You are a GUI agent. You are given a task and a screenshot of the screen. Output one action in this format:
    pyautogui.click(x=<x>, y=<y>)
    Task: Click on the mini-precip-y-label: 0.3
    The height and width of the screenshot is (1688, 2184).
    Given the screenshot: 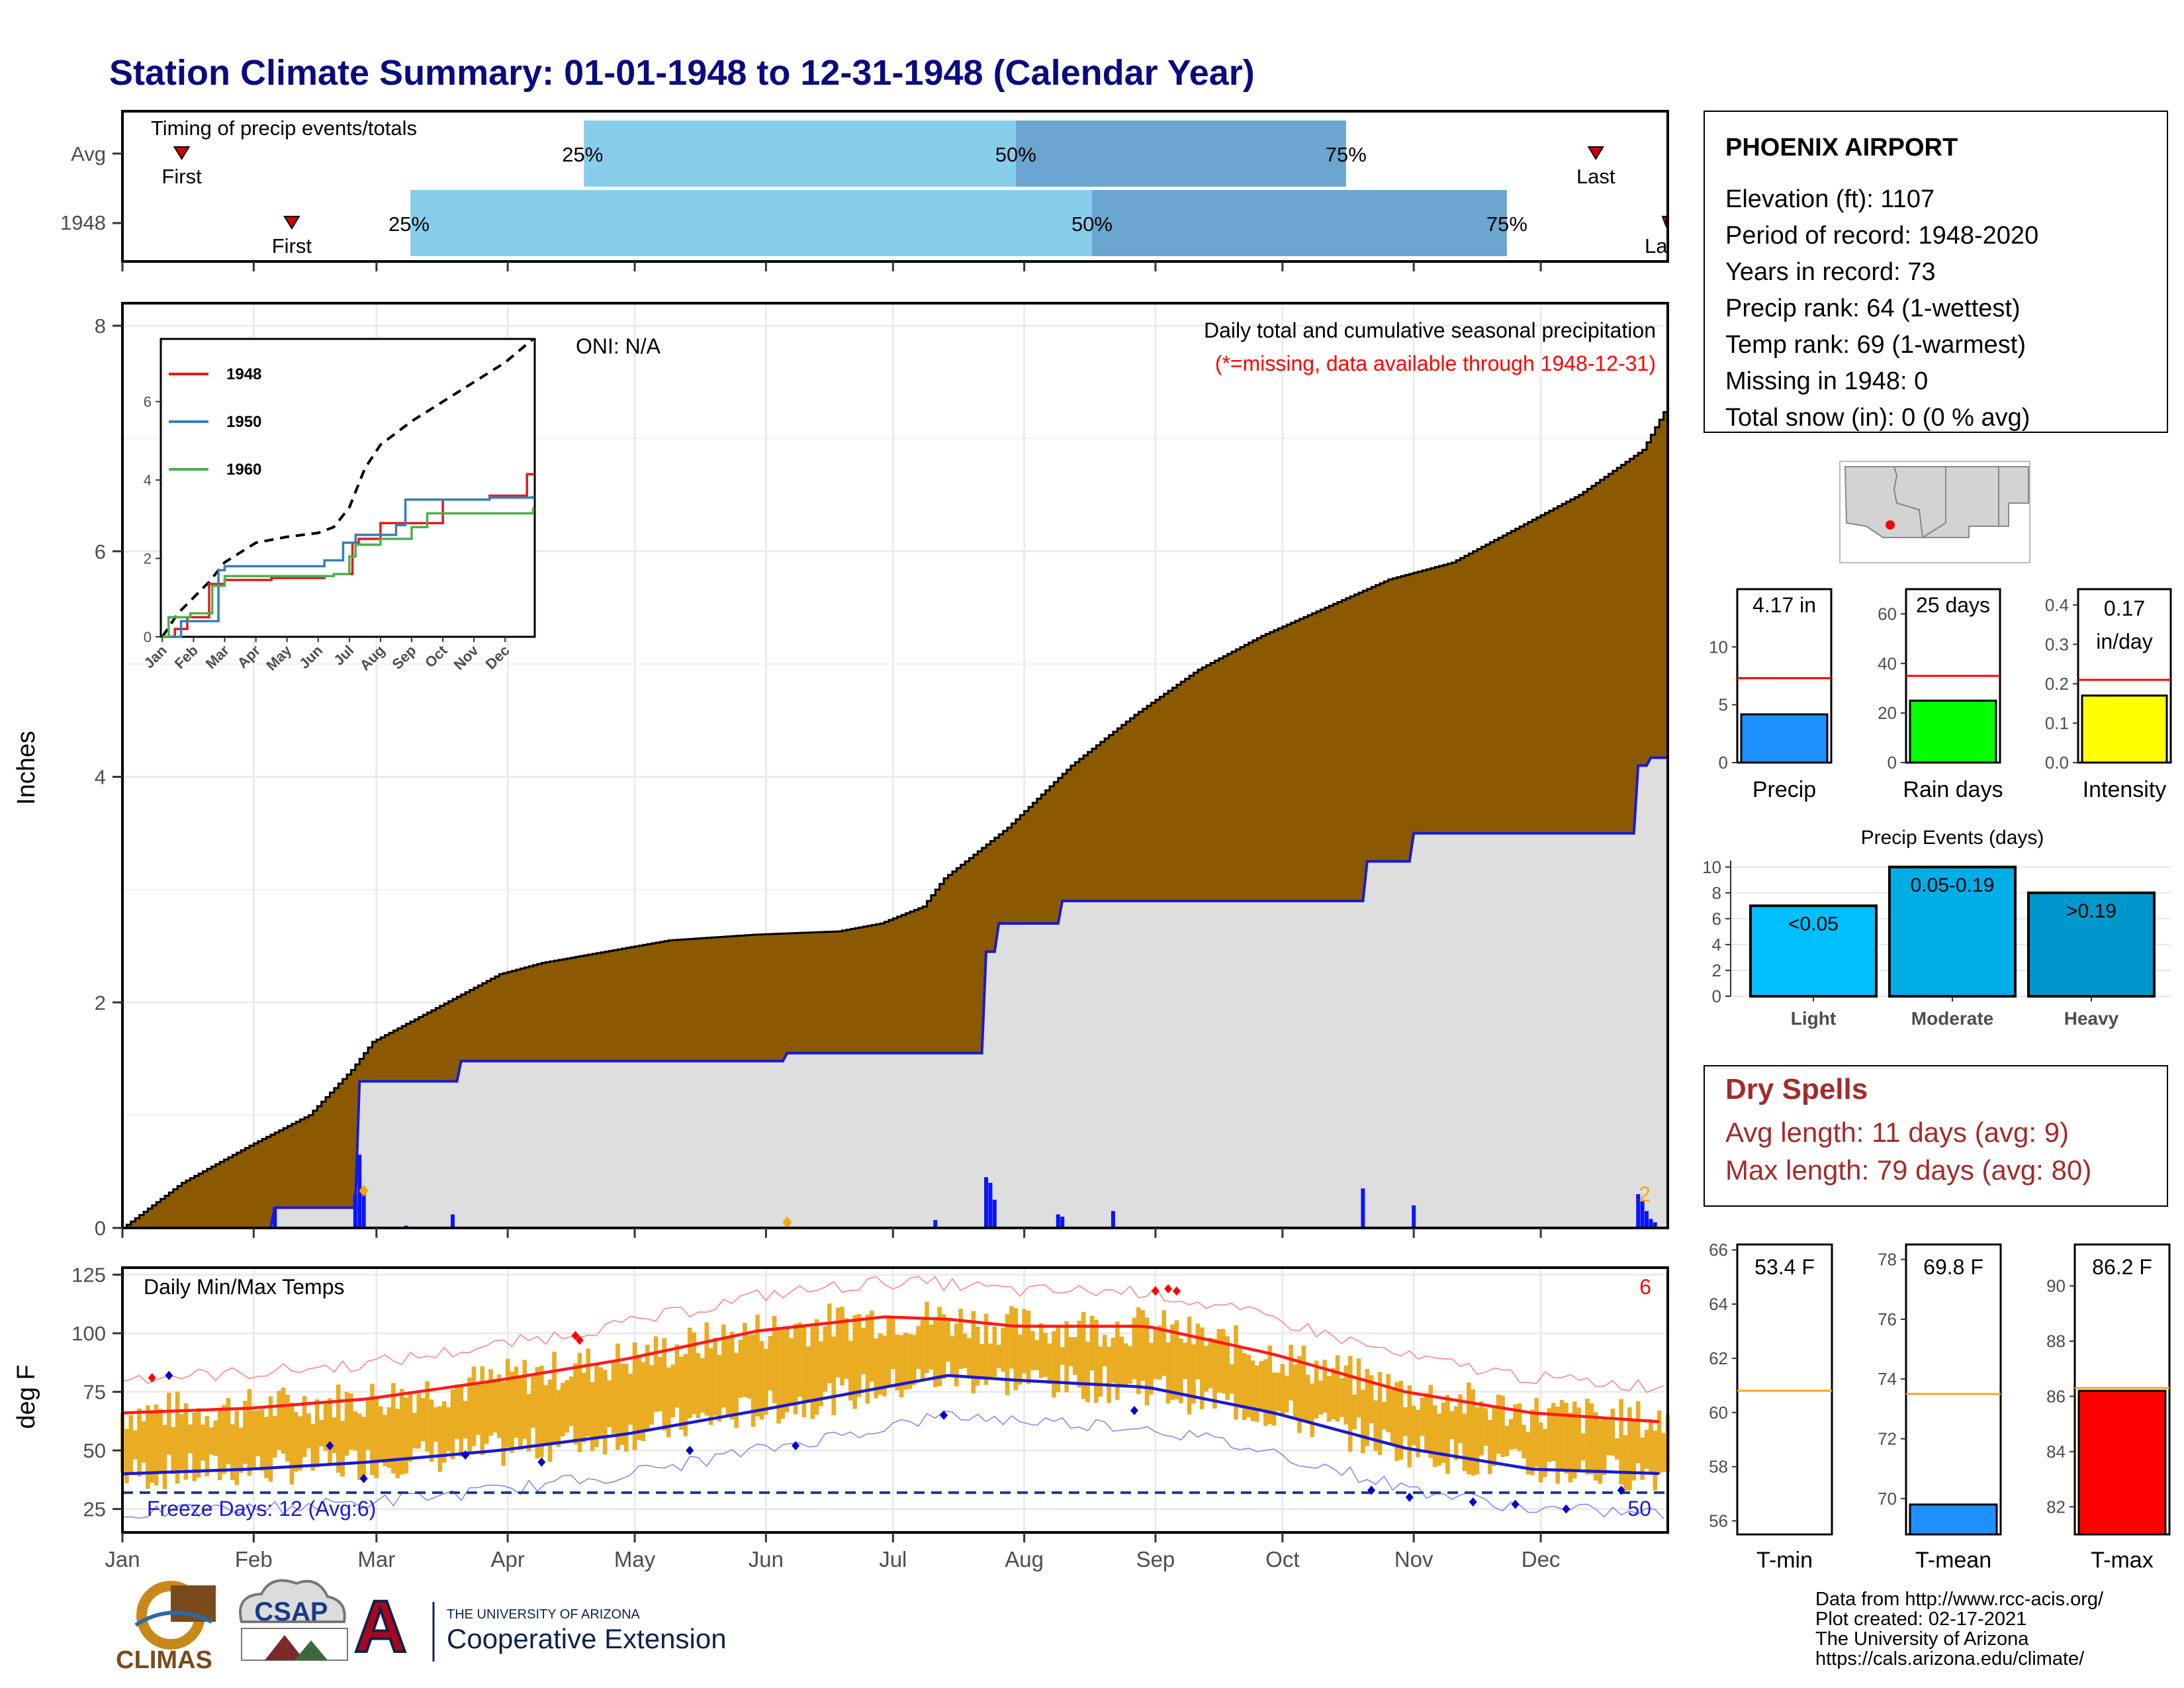 What is the action you would take?
    pyautogui.click(x=2057, y=644)
    